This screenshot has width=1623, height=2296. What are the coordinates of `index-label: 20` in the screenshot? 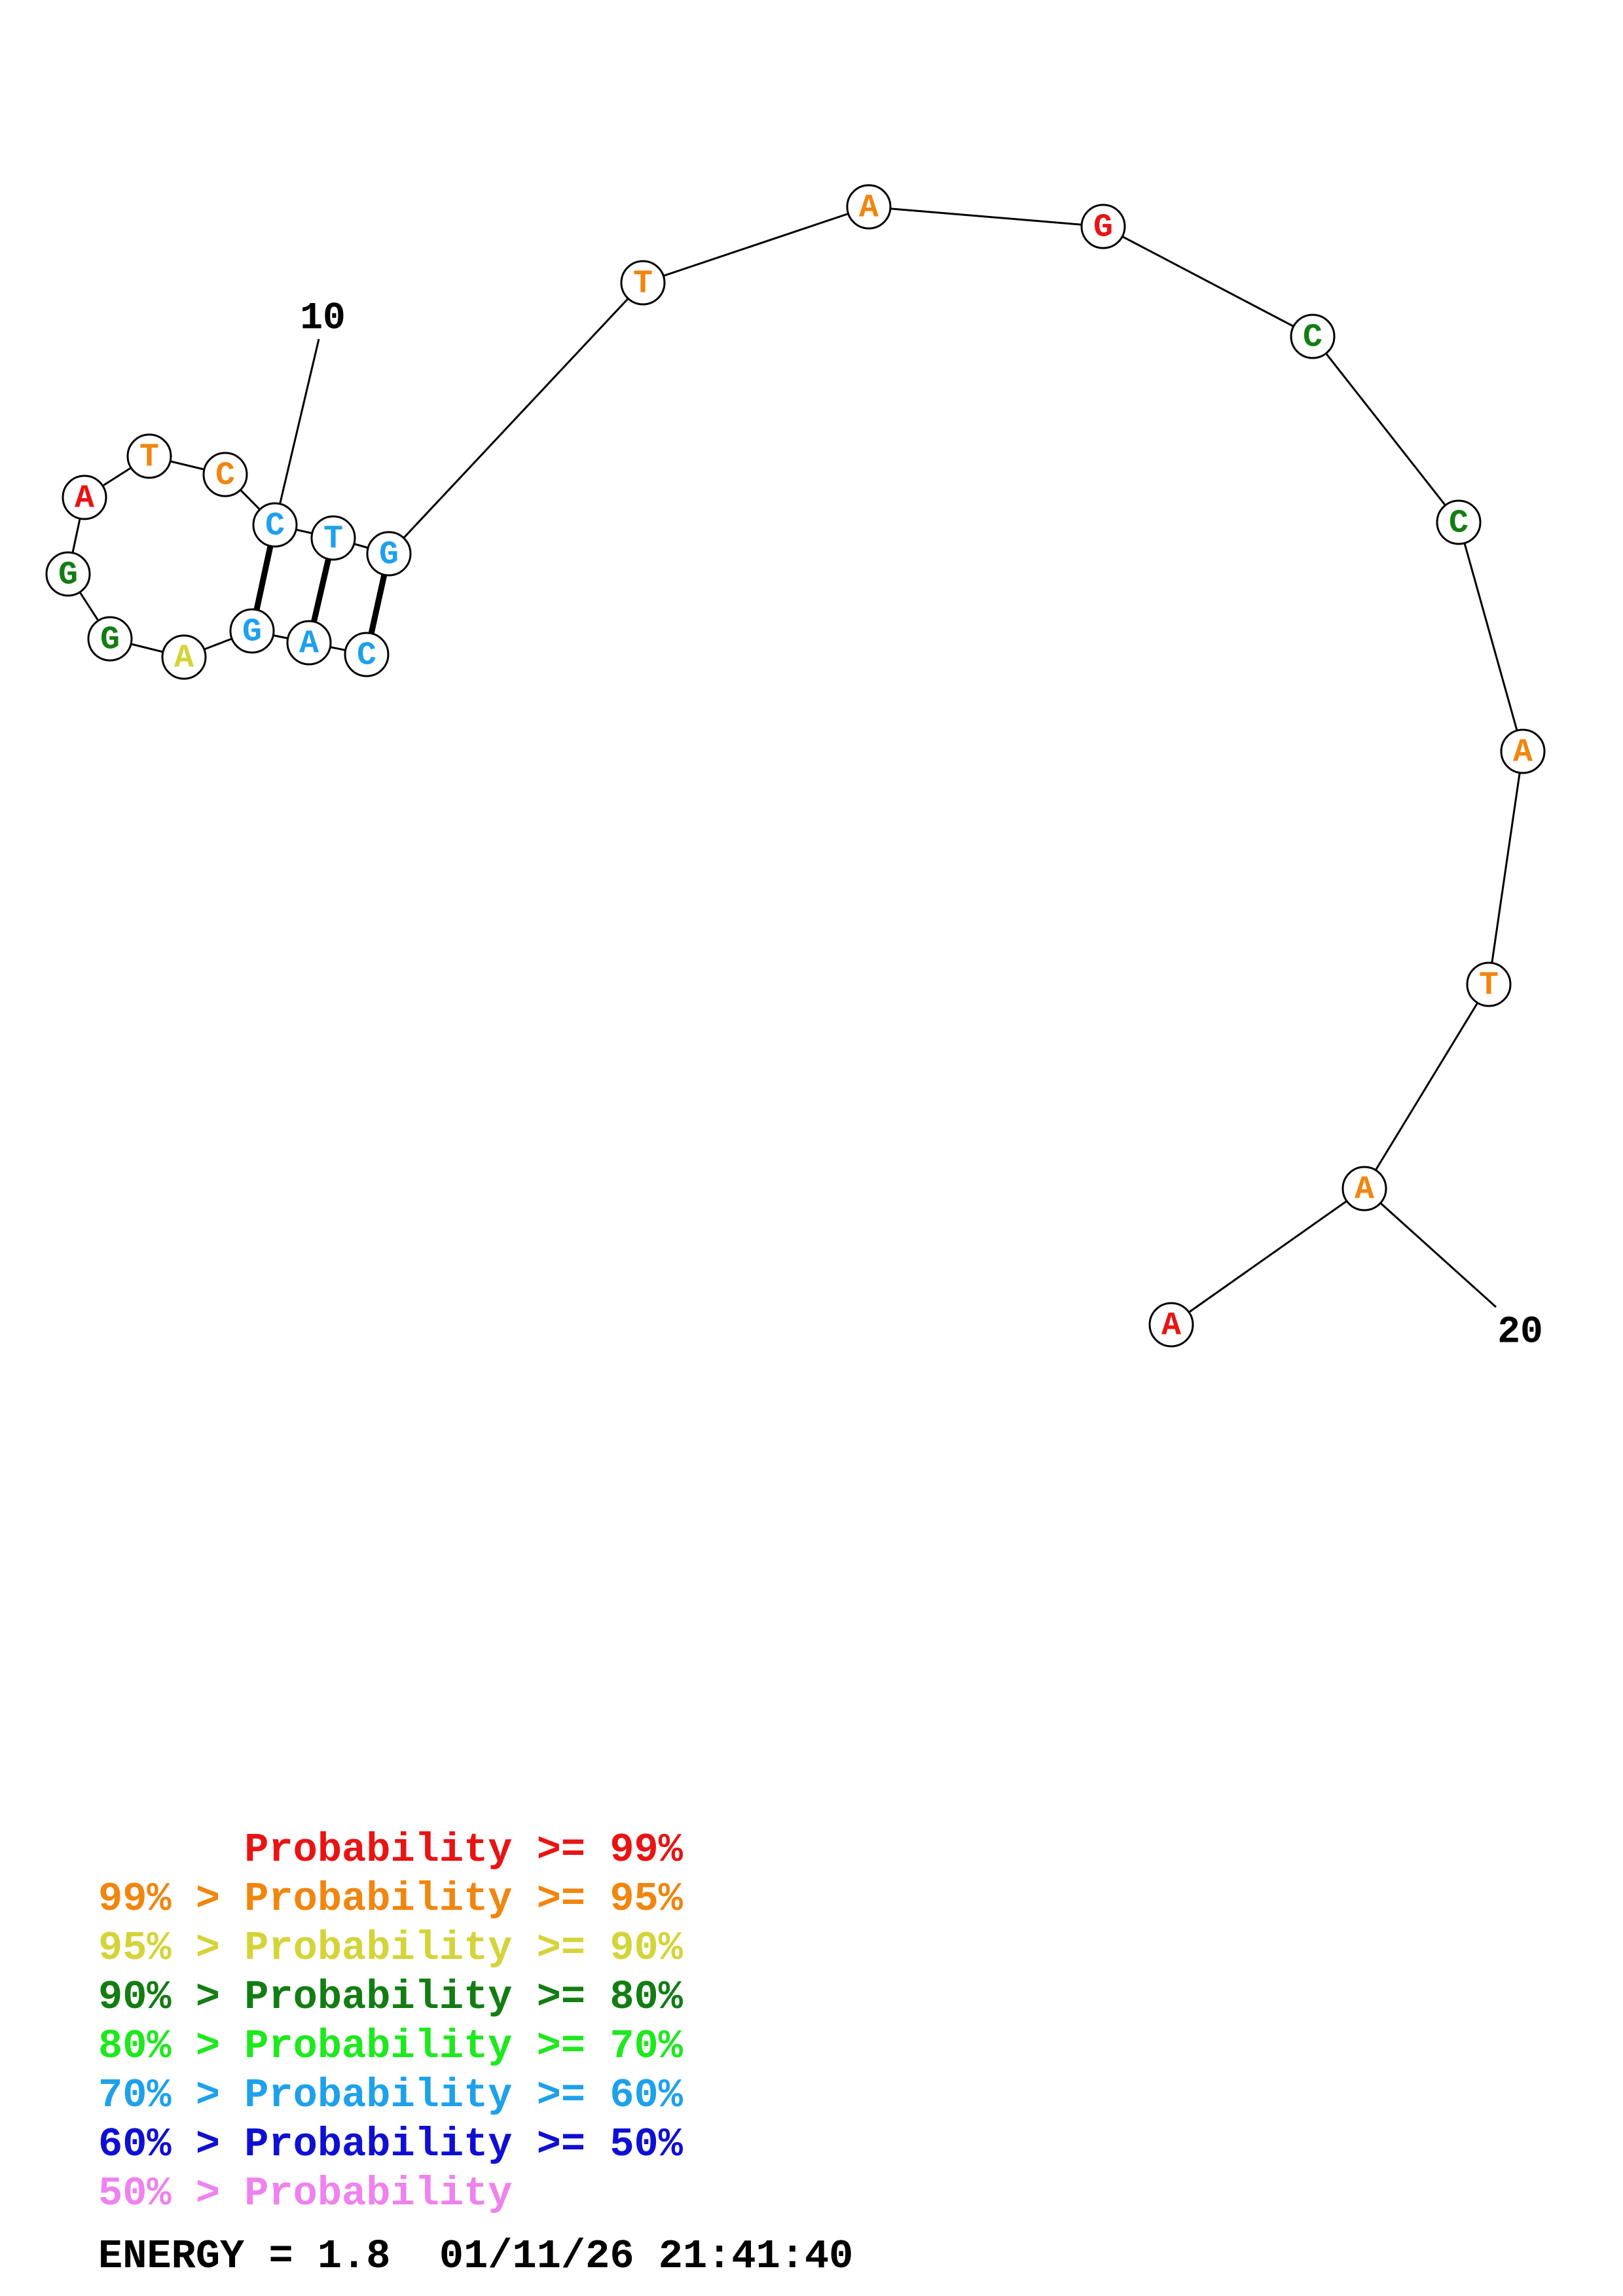 It's located at (1520, 1333).